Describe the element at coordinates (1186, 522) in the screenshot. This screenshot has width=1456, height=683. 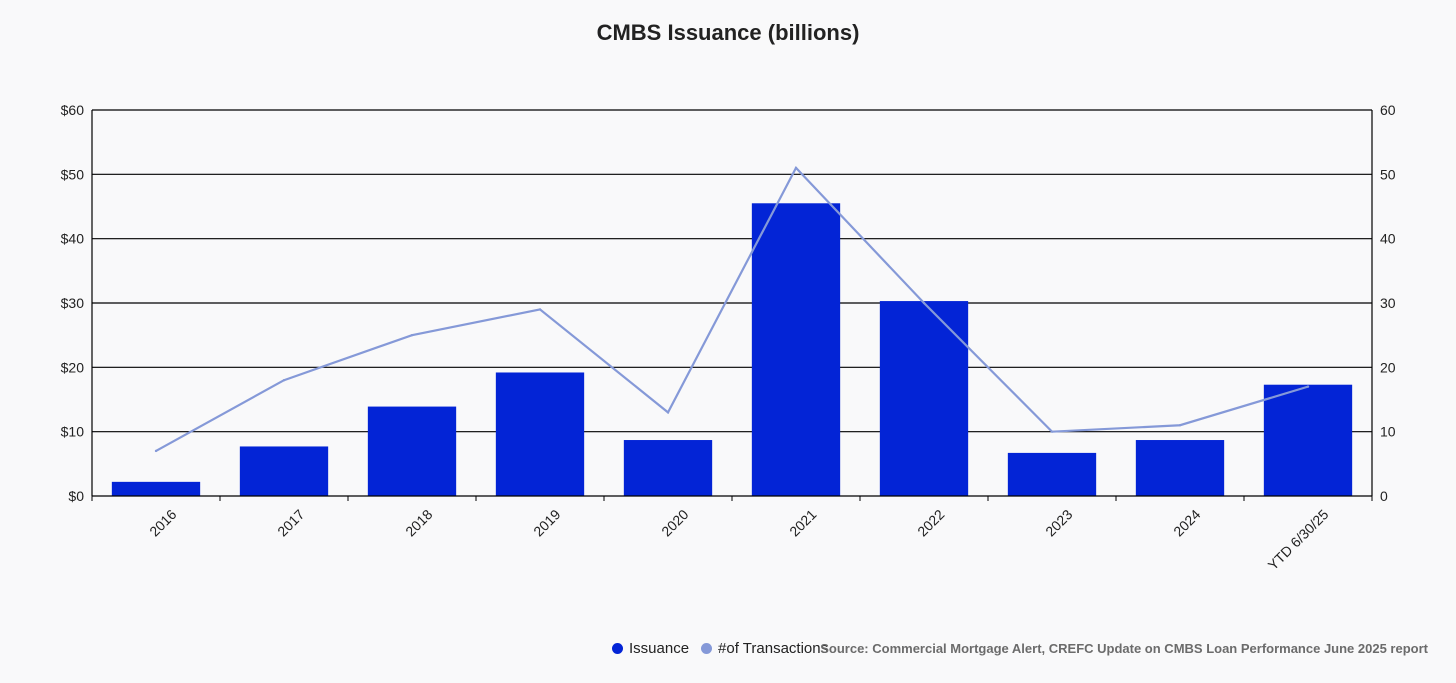
I see `x-tick-label: 2024` at that location.